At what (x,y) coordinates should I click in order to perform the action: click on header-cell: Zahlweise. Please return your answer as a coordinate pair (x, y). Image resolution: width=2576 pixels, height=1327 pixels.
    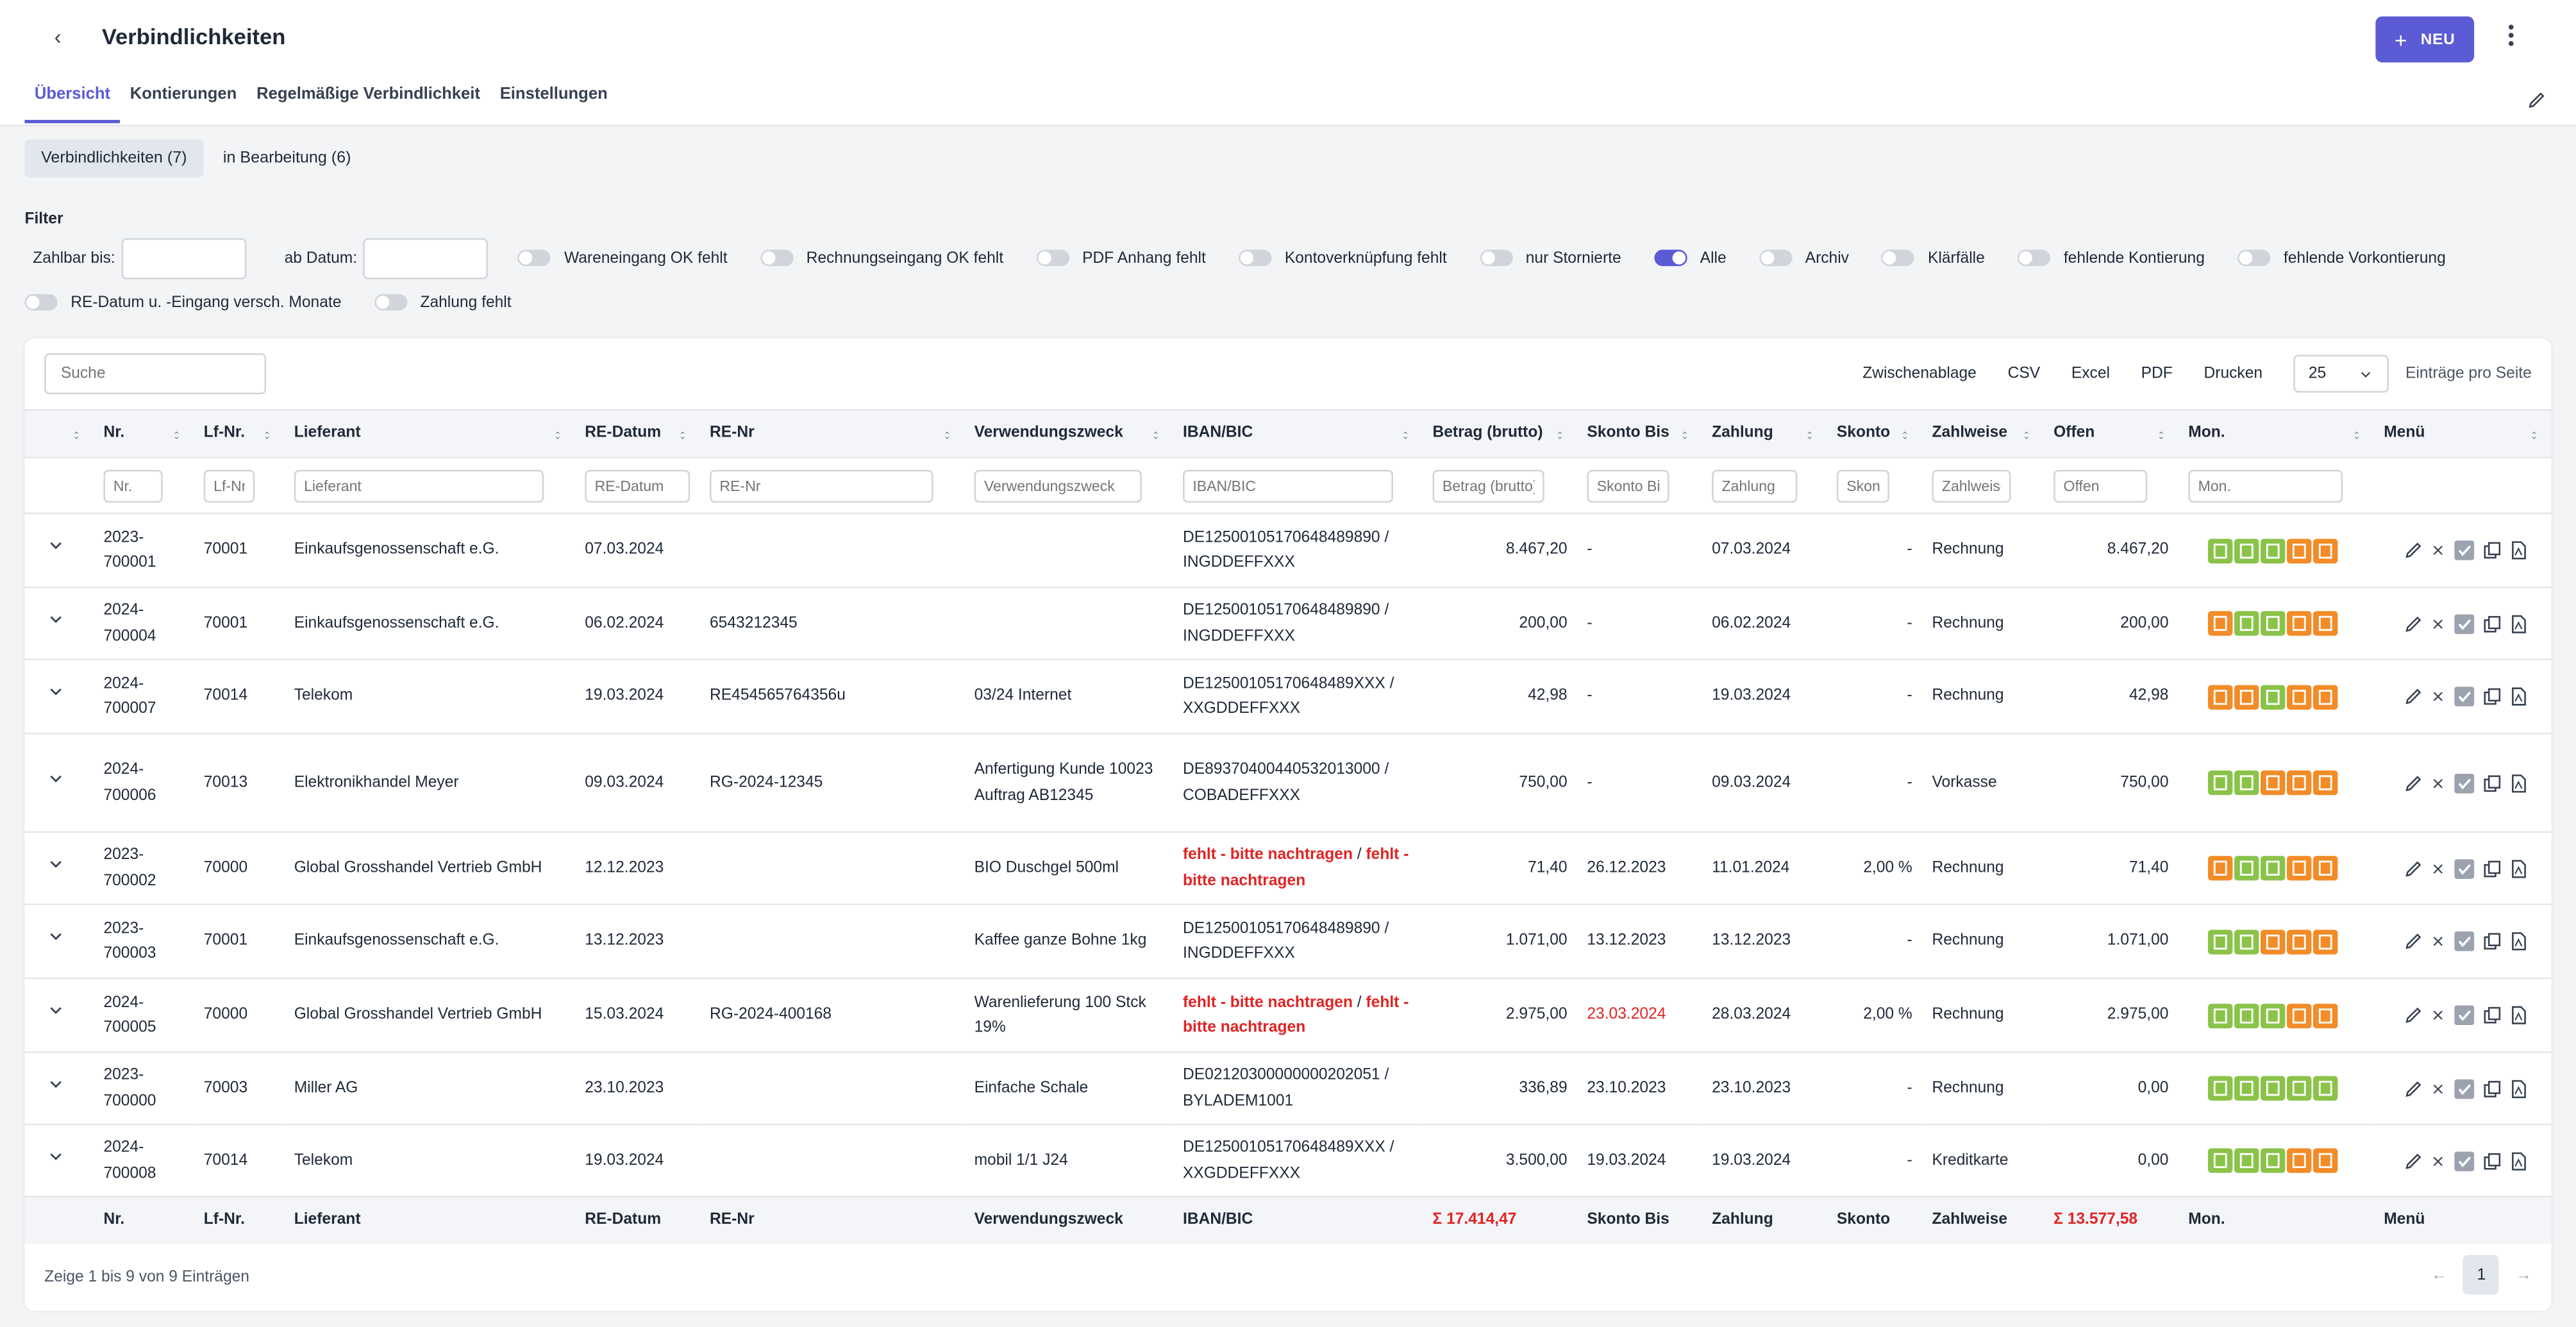
    Looking at the image, I should click on (1983, 434).